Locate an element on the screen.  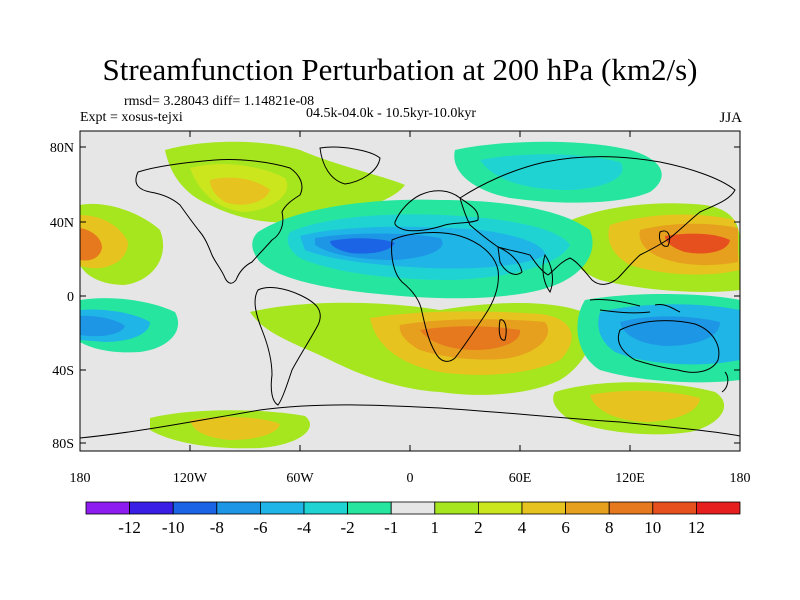
colorbar: -12 -10 -8 -6 -4 -2 -1 1 2 4 6 8 10 12 is located at coordinates (413, 519).